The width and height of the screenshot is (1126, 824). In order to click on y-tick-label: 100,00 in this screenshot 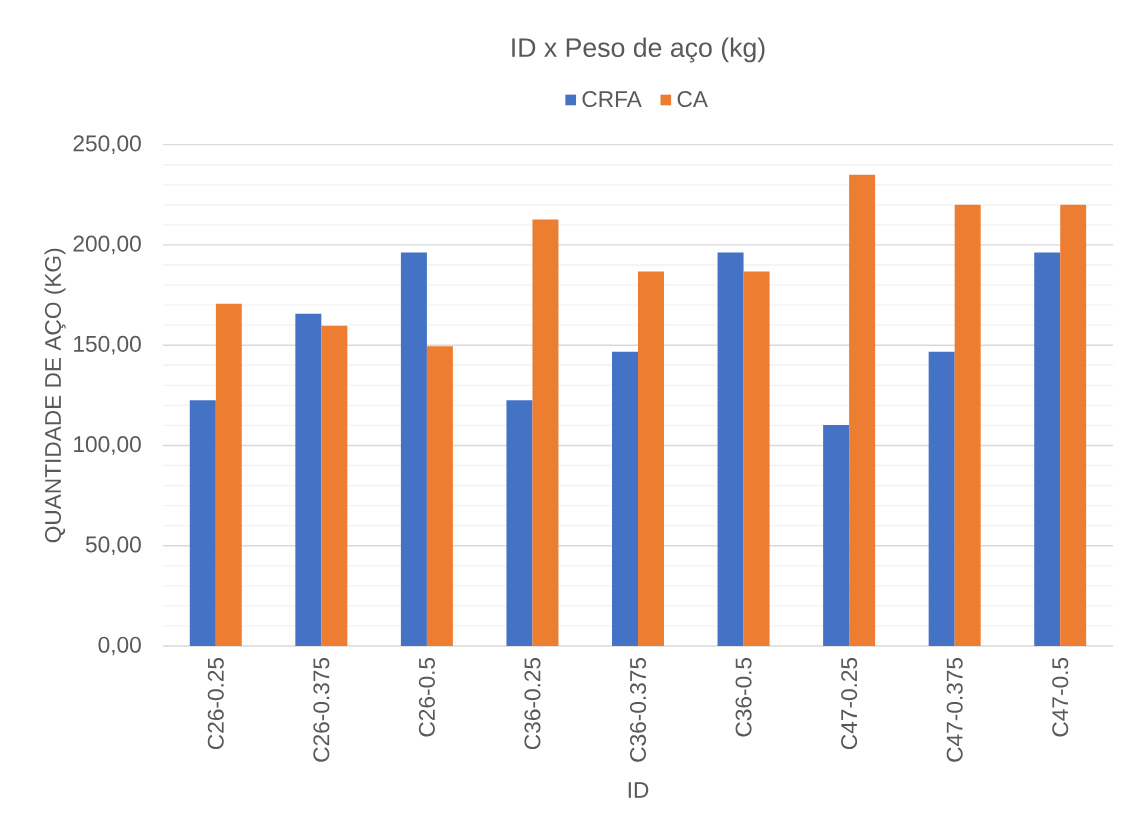, I will do `click(107, 445)`.